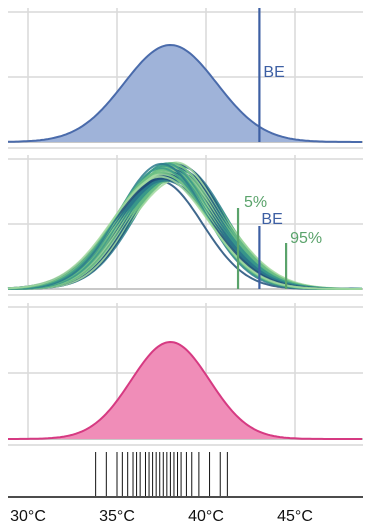 Image resolution: width=371 pixels, height=524 pixels. I want to click on marker-label-95pct: 95%, so click(306, 238).